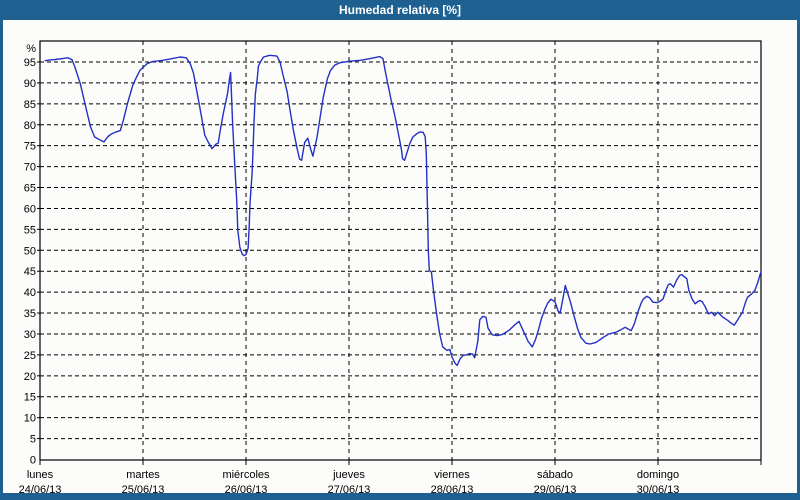  I want to click on window-title: Humedad relativa [%], so click(400, 10).